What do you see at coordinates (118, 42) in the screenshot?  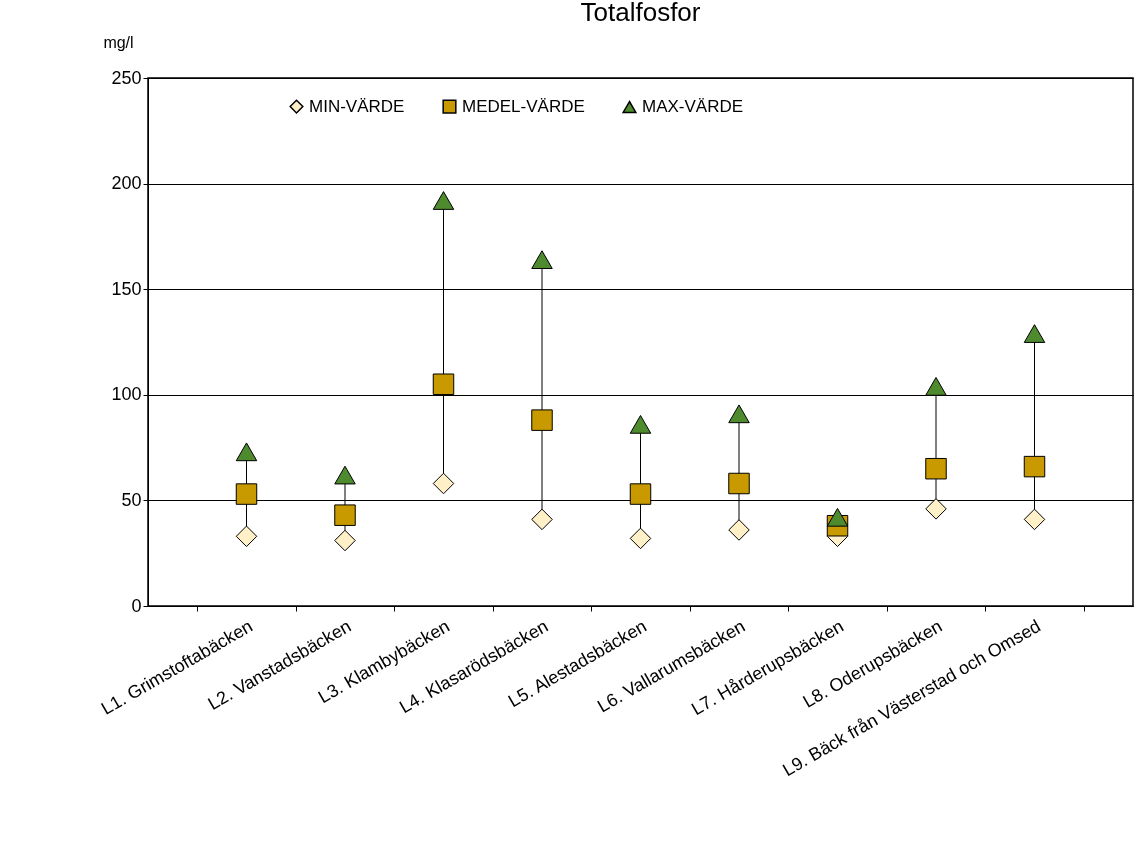 I see `y-axis-title: mg/l` at bounding box center [118, 42].